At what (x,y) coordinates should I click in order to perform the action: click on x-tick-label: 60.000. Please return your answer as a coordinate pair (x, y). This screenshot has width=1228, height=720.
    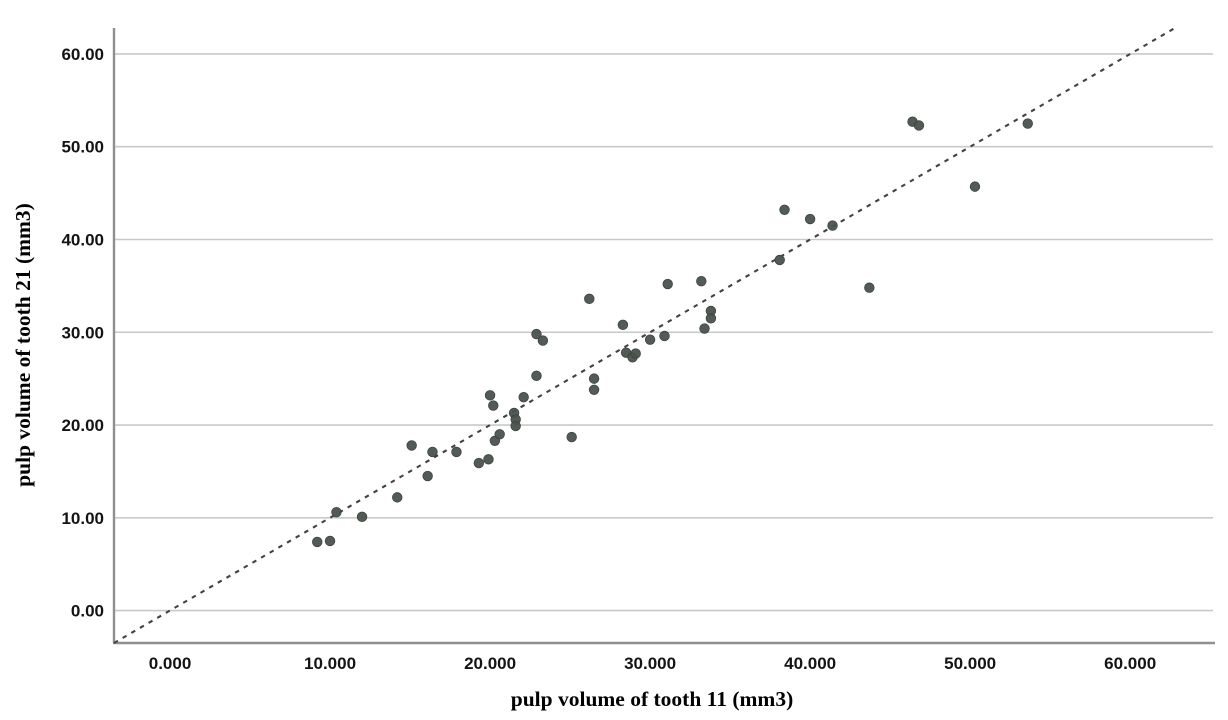
    Looking at the image, I should click on (1130, 663).